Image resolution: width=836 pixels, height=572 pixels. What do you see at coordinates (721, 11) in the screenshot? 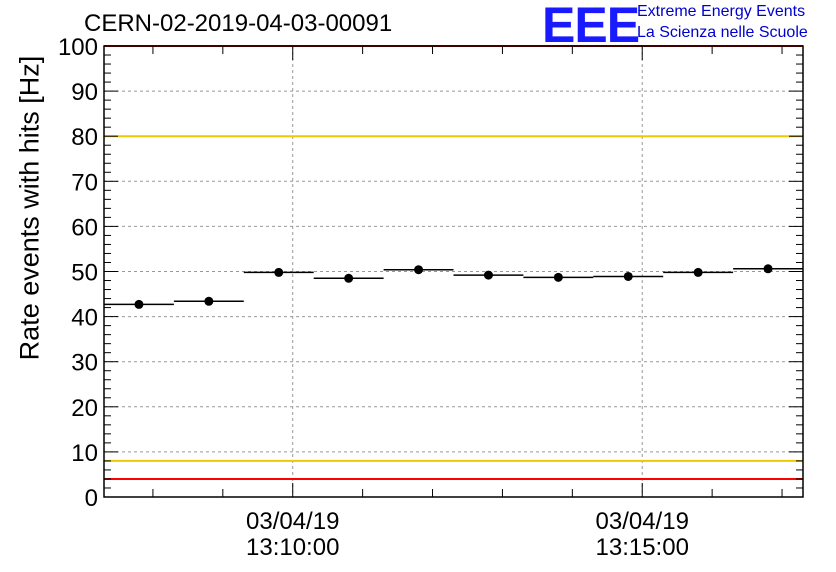
I see `logo-subtitle-line1: Extreme Energy Events` at bounding box center [721, 11].